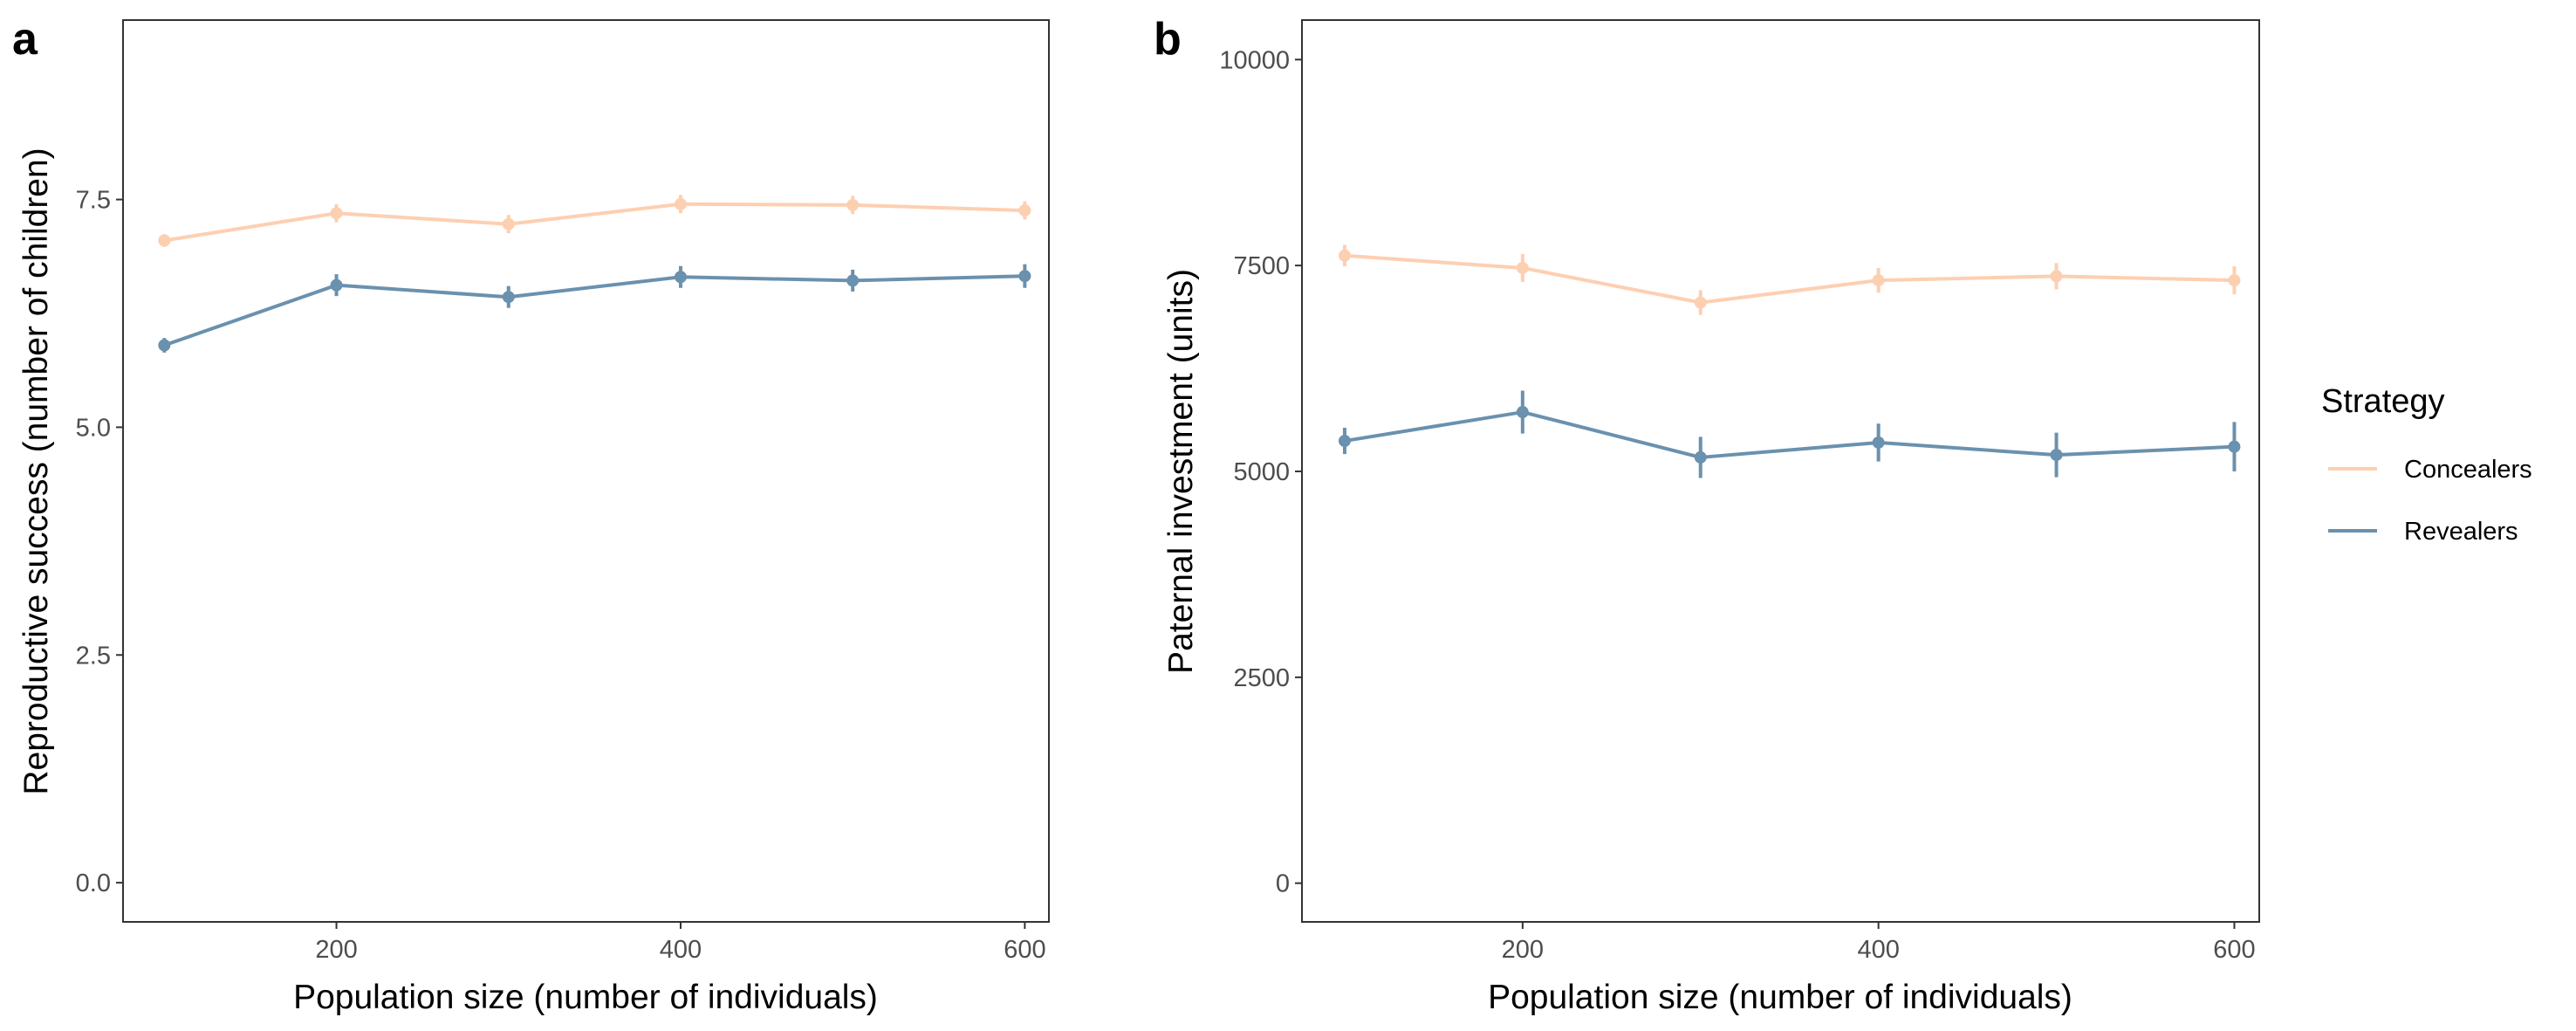 This screenshot has width=2576, height=1031. I want to click on panel-a-series, so click(594, 274).